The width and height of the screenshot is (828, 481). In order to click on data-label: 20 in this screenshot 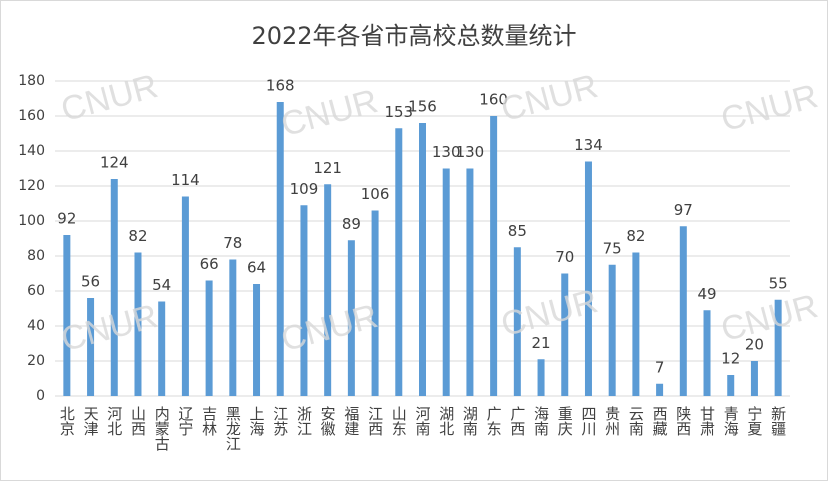, I will do `click(754, 345)`.